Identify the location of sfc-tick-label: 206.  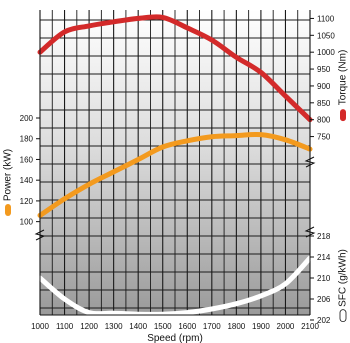
(324, 299).